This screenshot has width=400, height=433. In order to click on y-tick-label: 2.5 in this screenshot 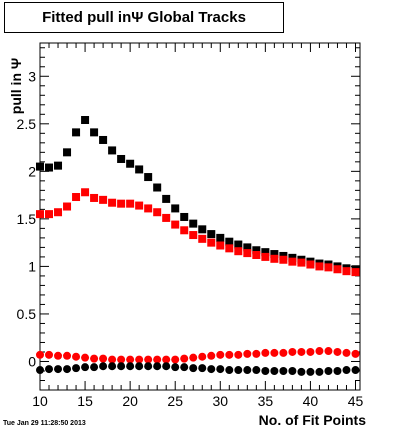, I will do `click(27, 124)`.